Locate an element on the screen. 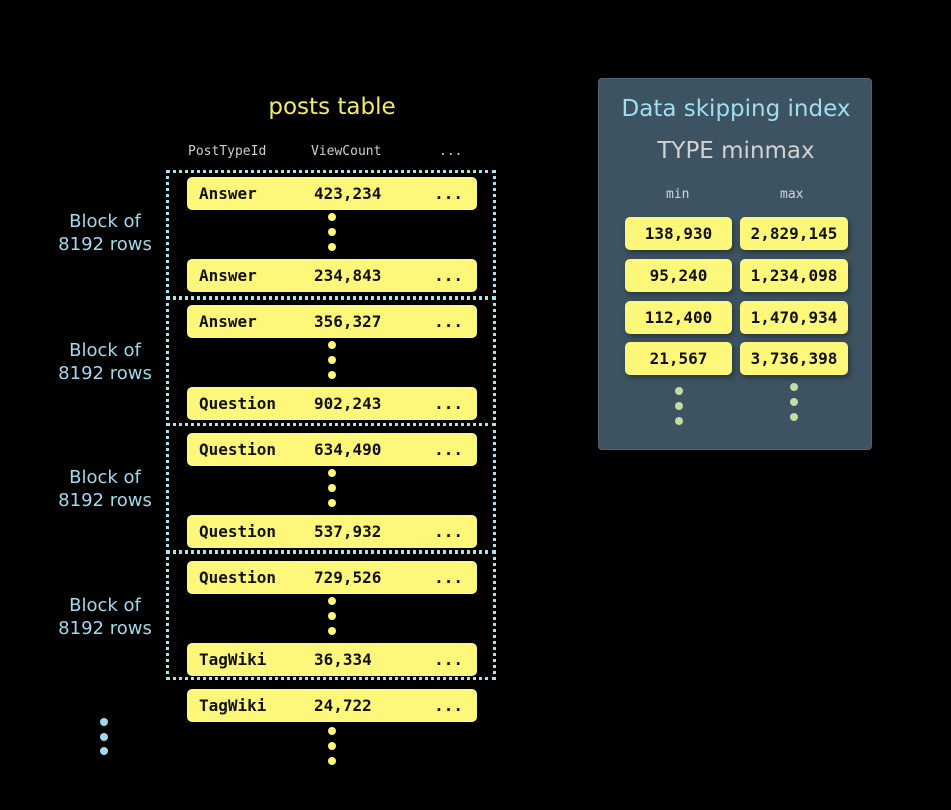  index-max-cell: 3,736,398 is located at coordinates (794, 358).